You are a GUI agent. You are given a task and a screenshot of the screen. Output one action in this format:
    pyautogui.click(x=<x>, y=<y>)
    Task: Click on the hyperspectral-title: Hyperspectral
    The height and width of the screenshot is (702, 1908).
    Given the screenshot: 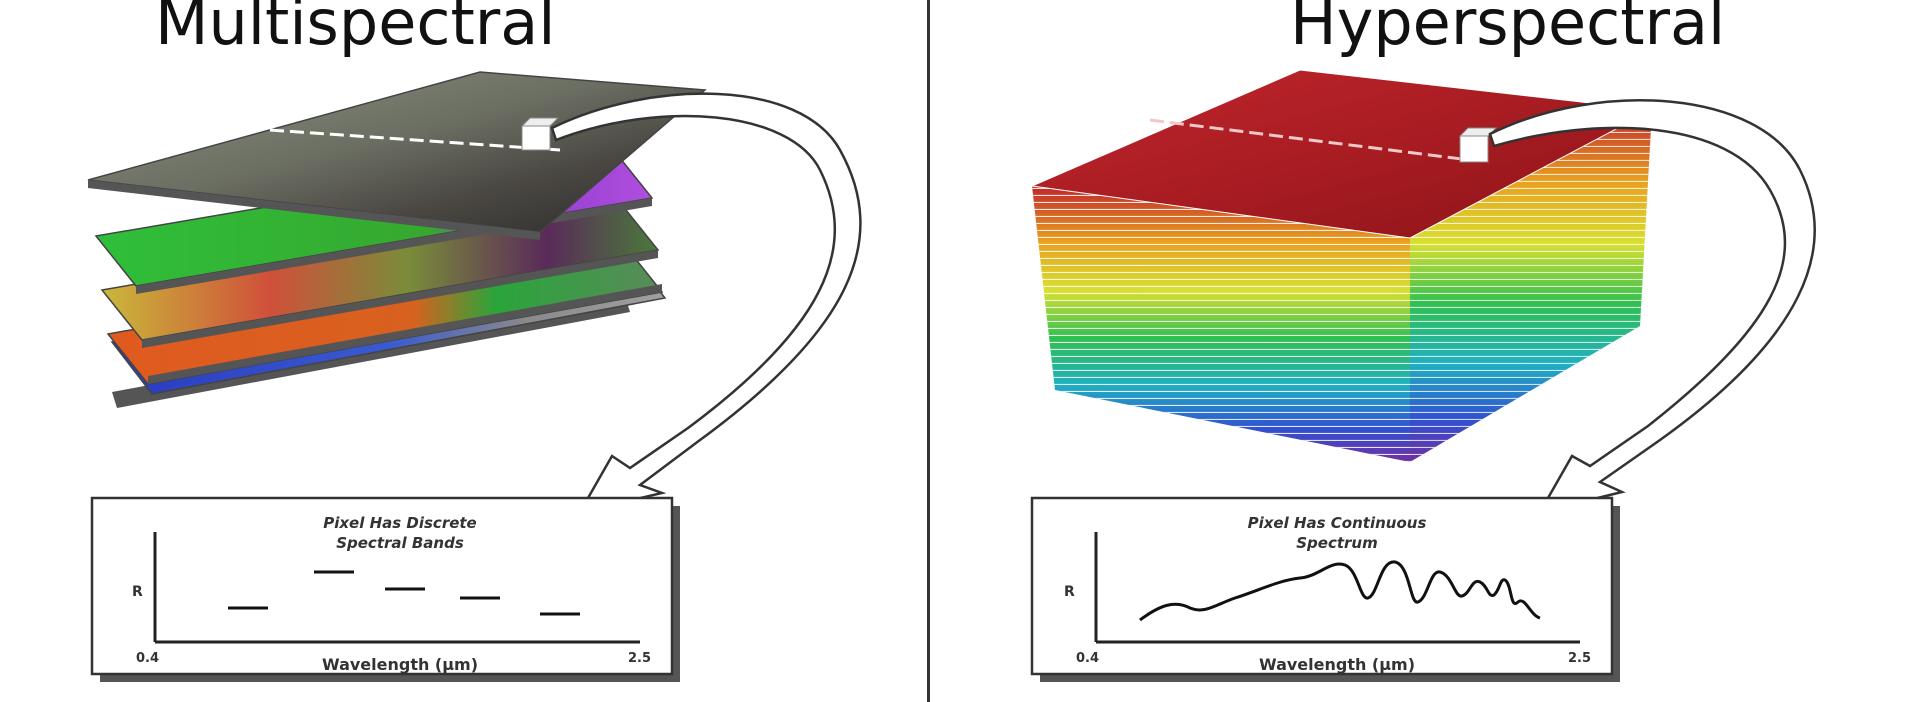 What is the action you would take?
    pyautogui.click(x=1508, y=29)
    